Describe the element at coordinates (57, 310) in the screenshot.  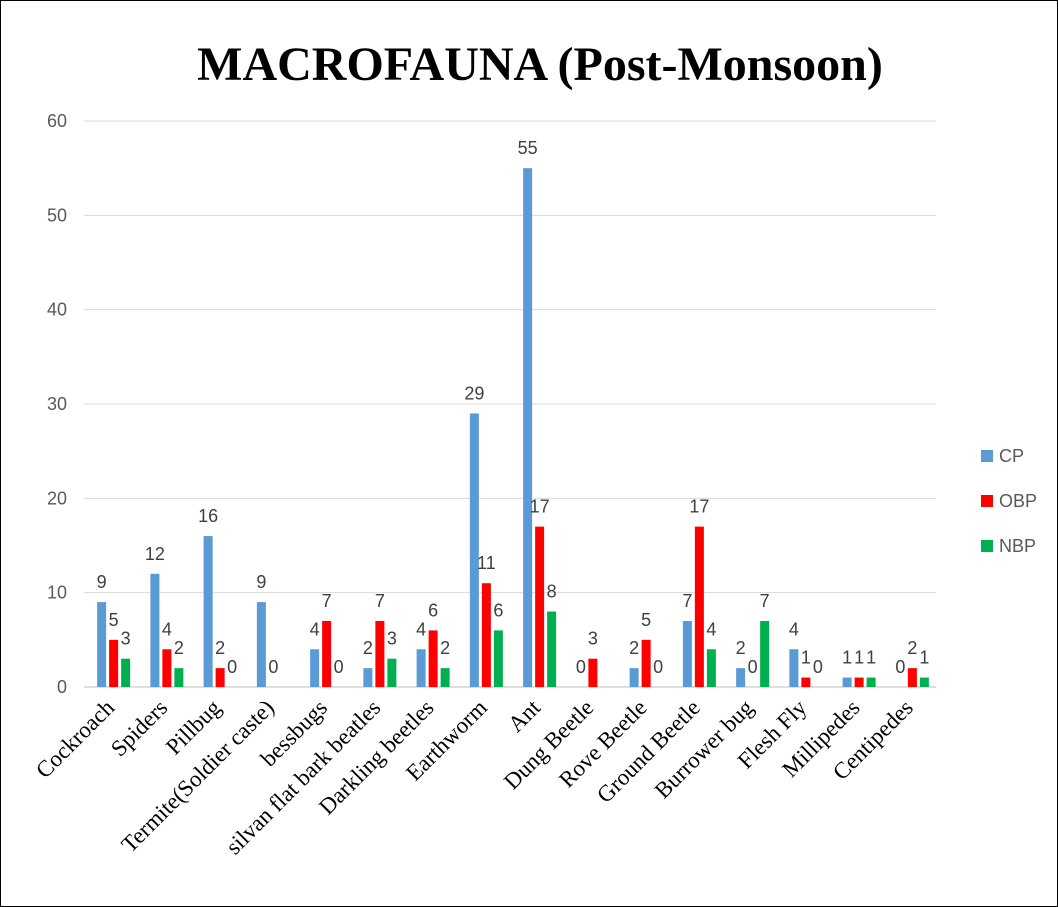
I see `y-tick-label: 40` at that location.